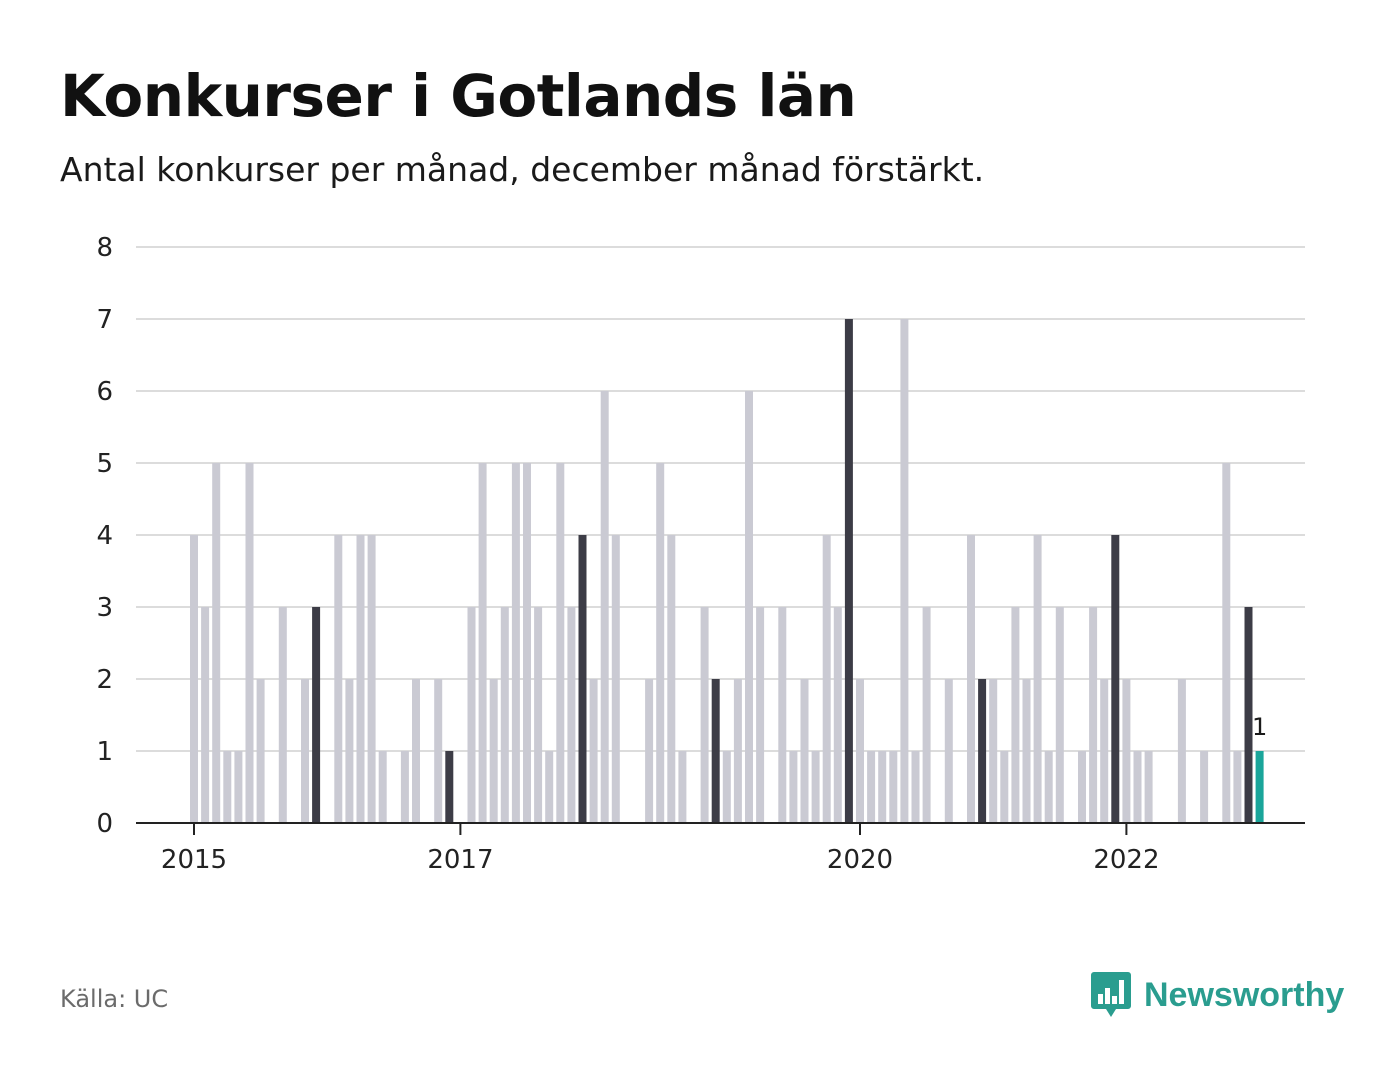  Describe the element at coordinates (194, 860) in the screenshot. I see `x-tick-label: 2015` at that location.